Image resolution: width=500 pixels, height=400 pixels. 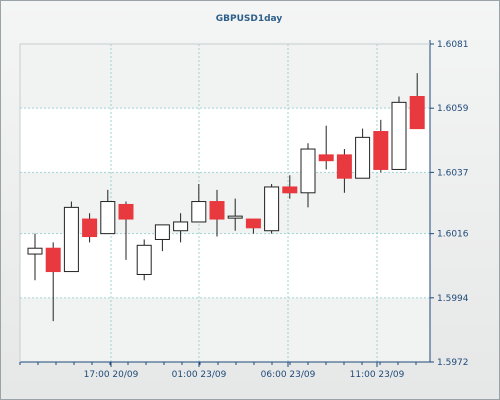 I want to click on y-tick-label: 1.6059, so click(x=453, y=109).